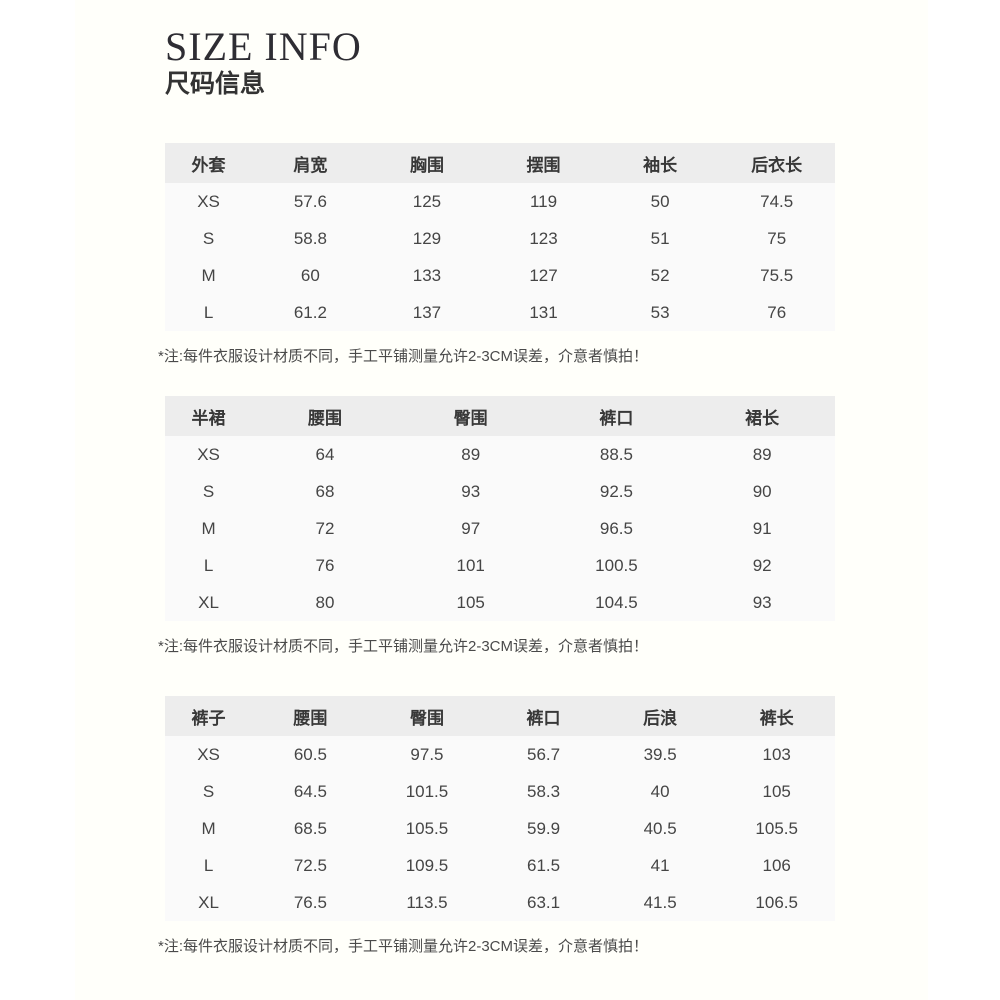  What do you see at coordinates (500, 275) in the screenshot?
I see `table-row: M 60 133 127 52 75.5` at bounding box center [500, 275].